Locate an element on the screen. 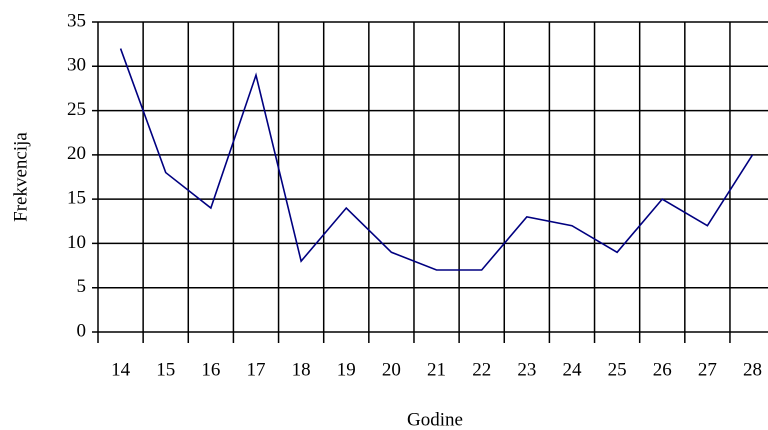  x-tick-label: 14 is located at coordinates (121, 369).